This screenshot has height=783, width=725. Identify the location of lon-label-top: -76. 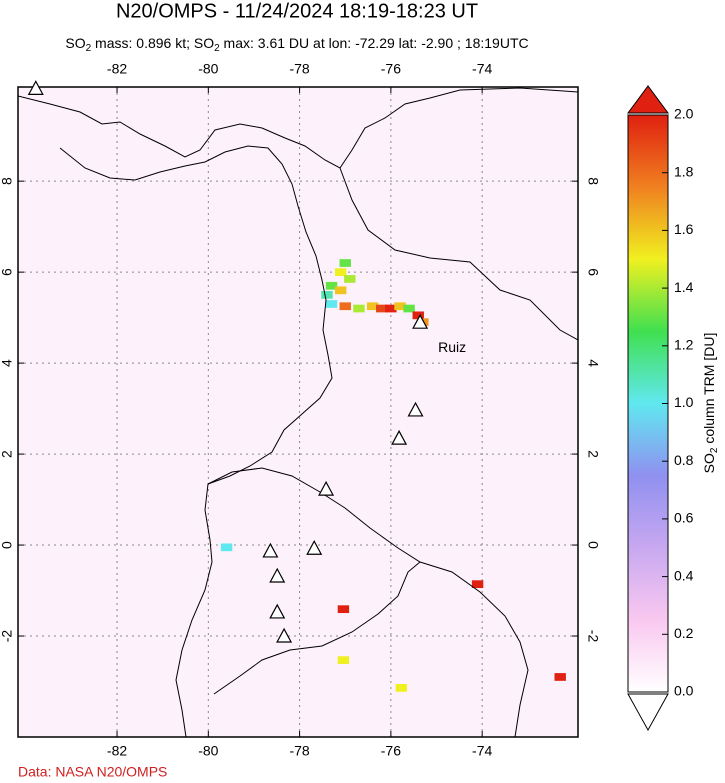
(391, 69).